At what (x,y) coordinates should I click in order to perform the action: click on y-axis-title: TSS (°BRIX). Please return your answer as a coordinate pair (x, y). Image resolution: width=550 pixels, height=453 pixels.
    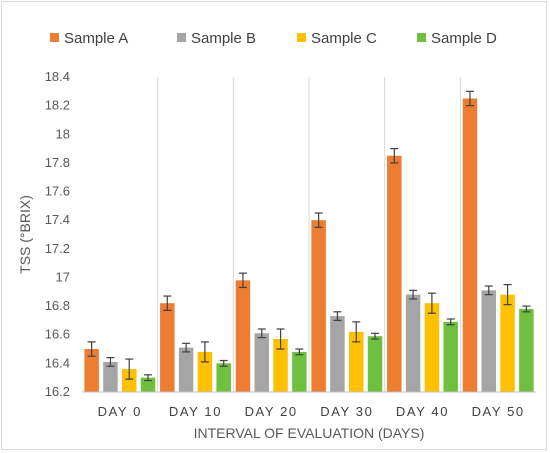
    Looking at the image, I should click on (25, 234).